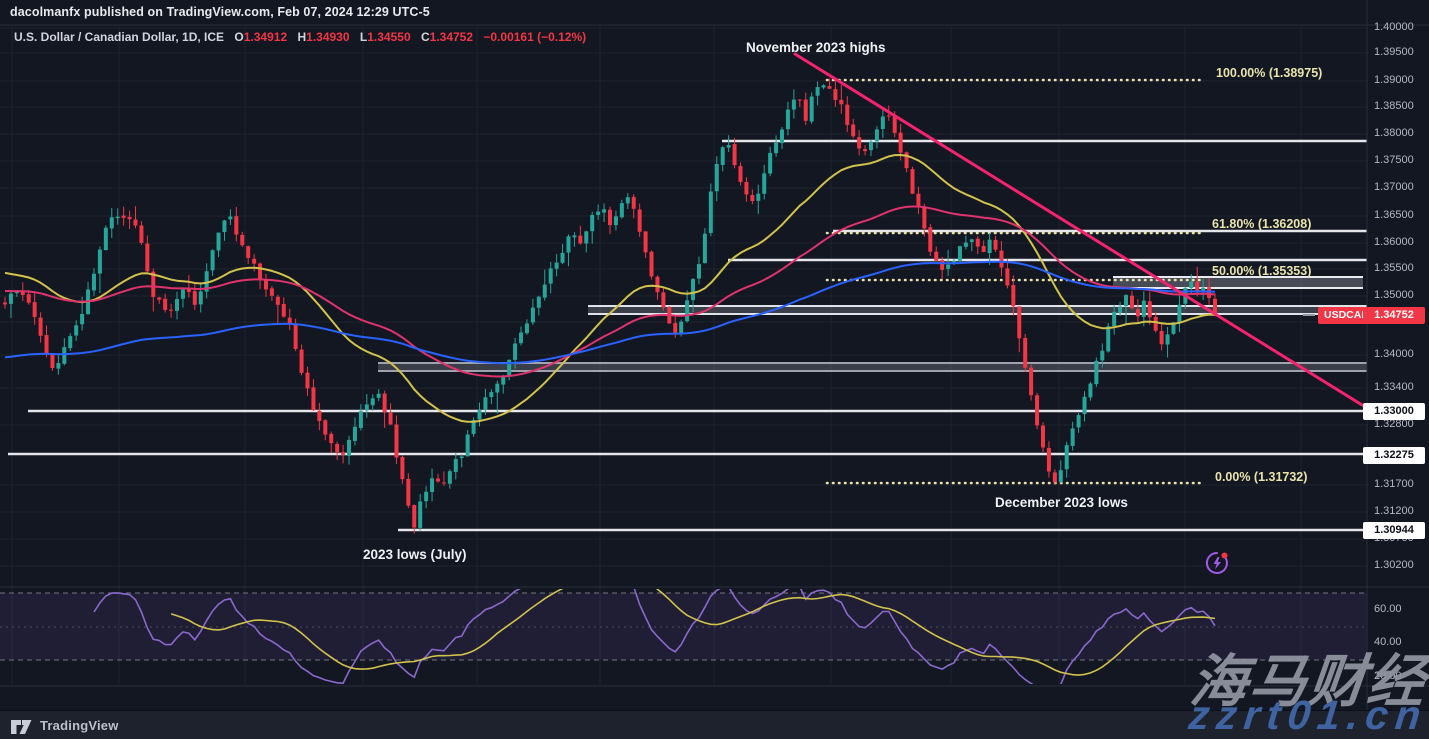  What do you see at coordinates (1394, 27) in the screenshot?
I see `price-tick: 1.40000` at bounding box center [1394, 27].